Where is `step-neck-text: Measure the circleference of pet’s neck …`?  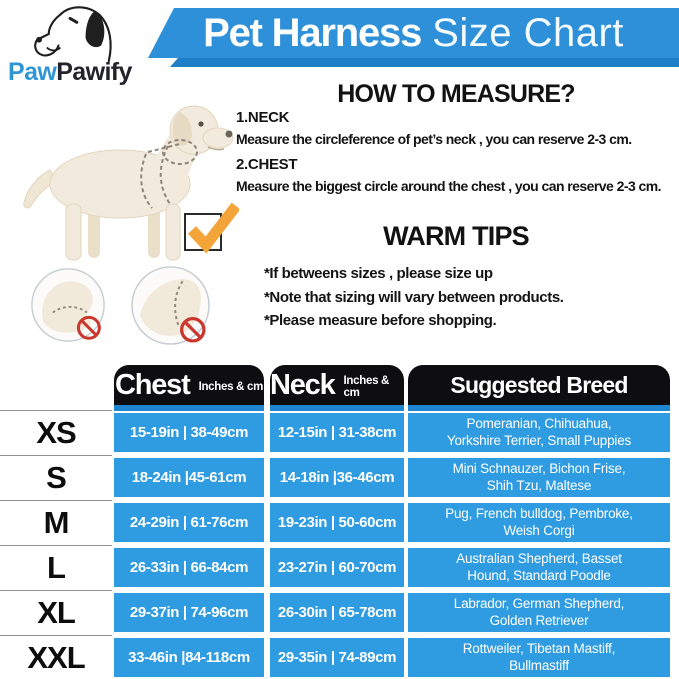
step-neck-text: Measure the circleference of pet’s neck … is located at coordinates (434, 139).